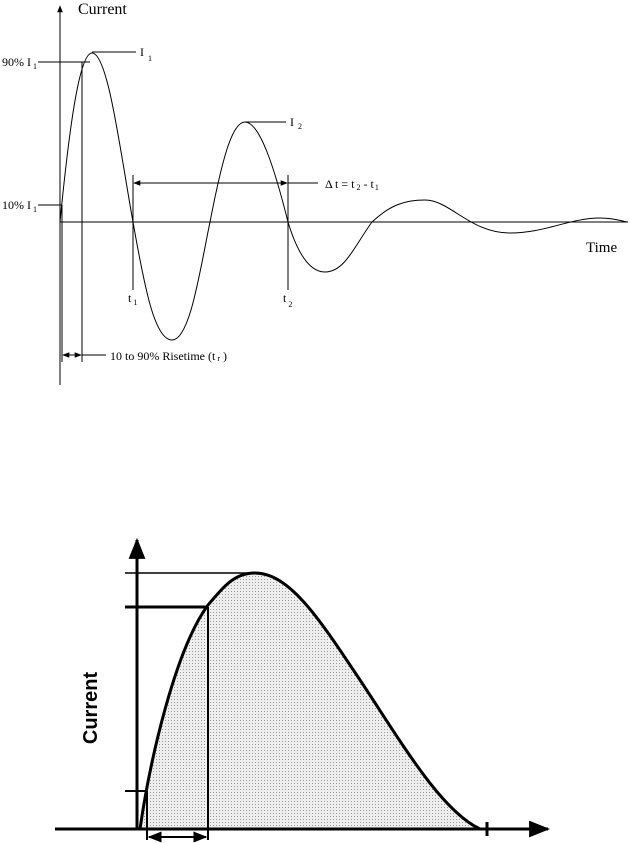 Image resolution: width=630 pixels, height=843 pixels. What do you see at coordinates (16, 62) in the screenshot?
I see `text-part: 90% I` at bounding box center [16, 62].